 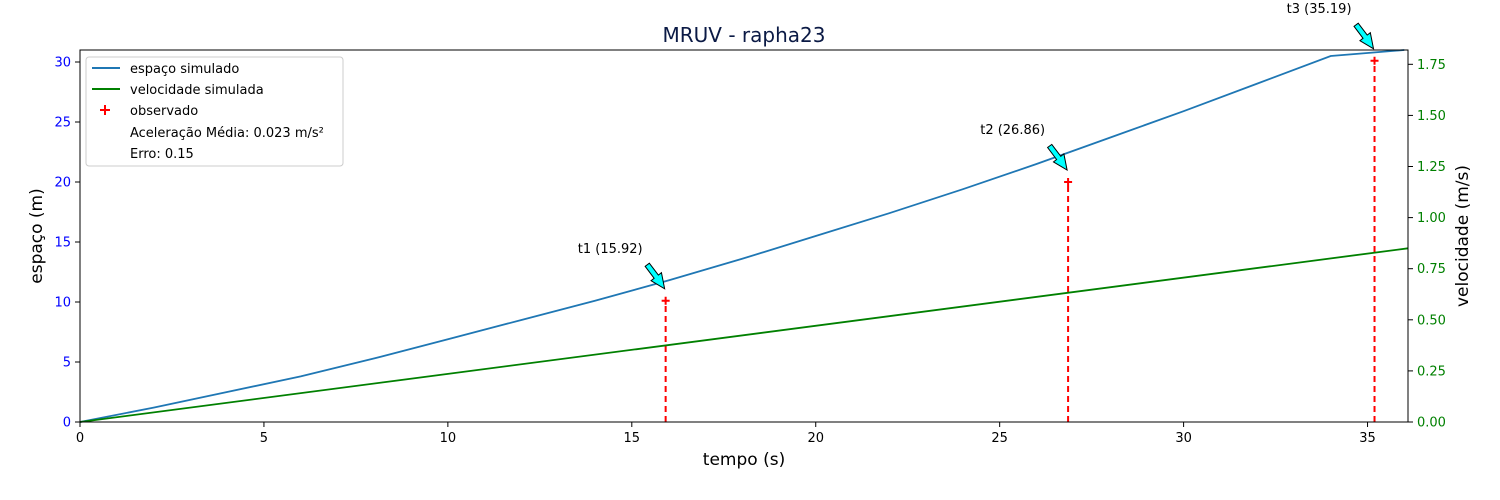 What do you see at coordinates (622, 266) in the screenshot?
I see `annotation-1: t1 (15.92)` at bounding box center [622, 266].